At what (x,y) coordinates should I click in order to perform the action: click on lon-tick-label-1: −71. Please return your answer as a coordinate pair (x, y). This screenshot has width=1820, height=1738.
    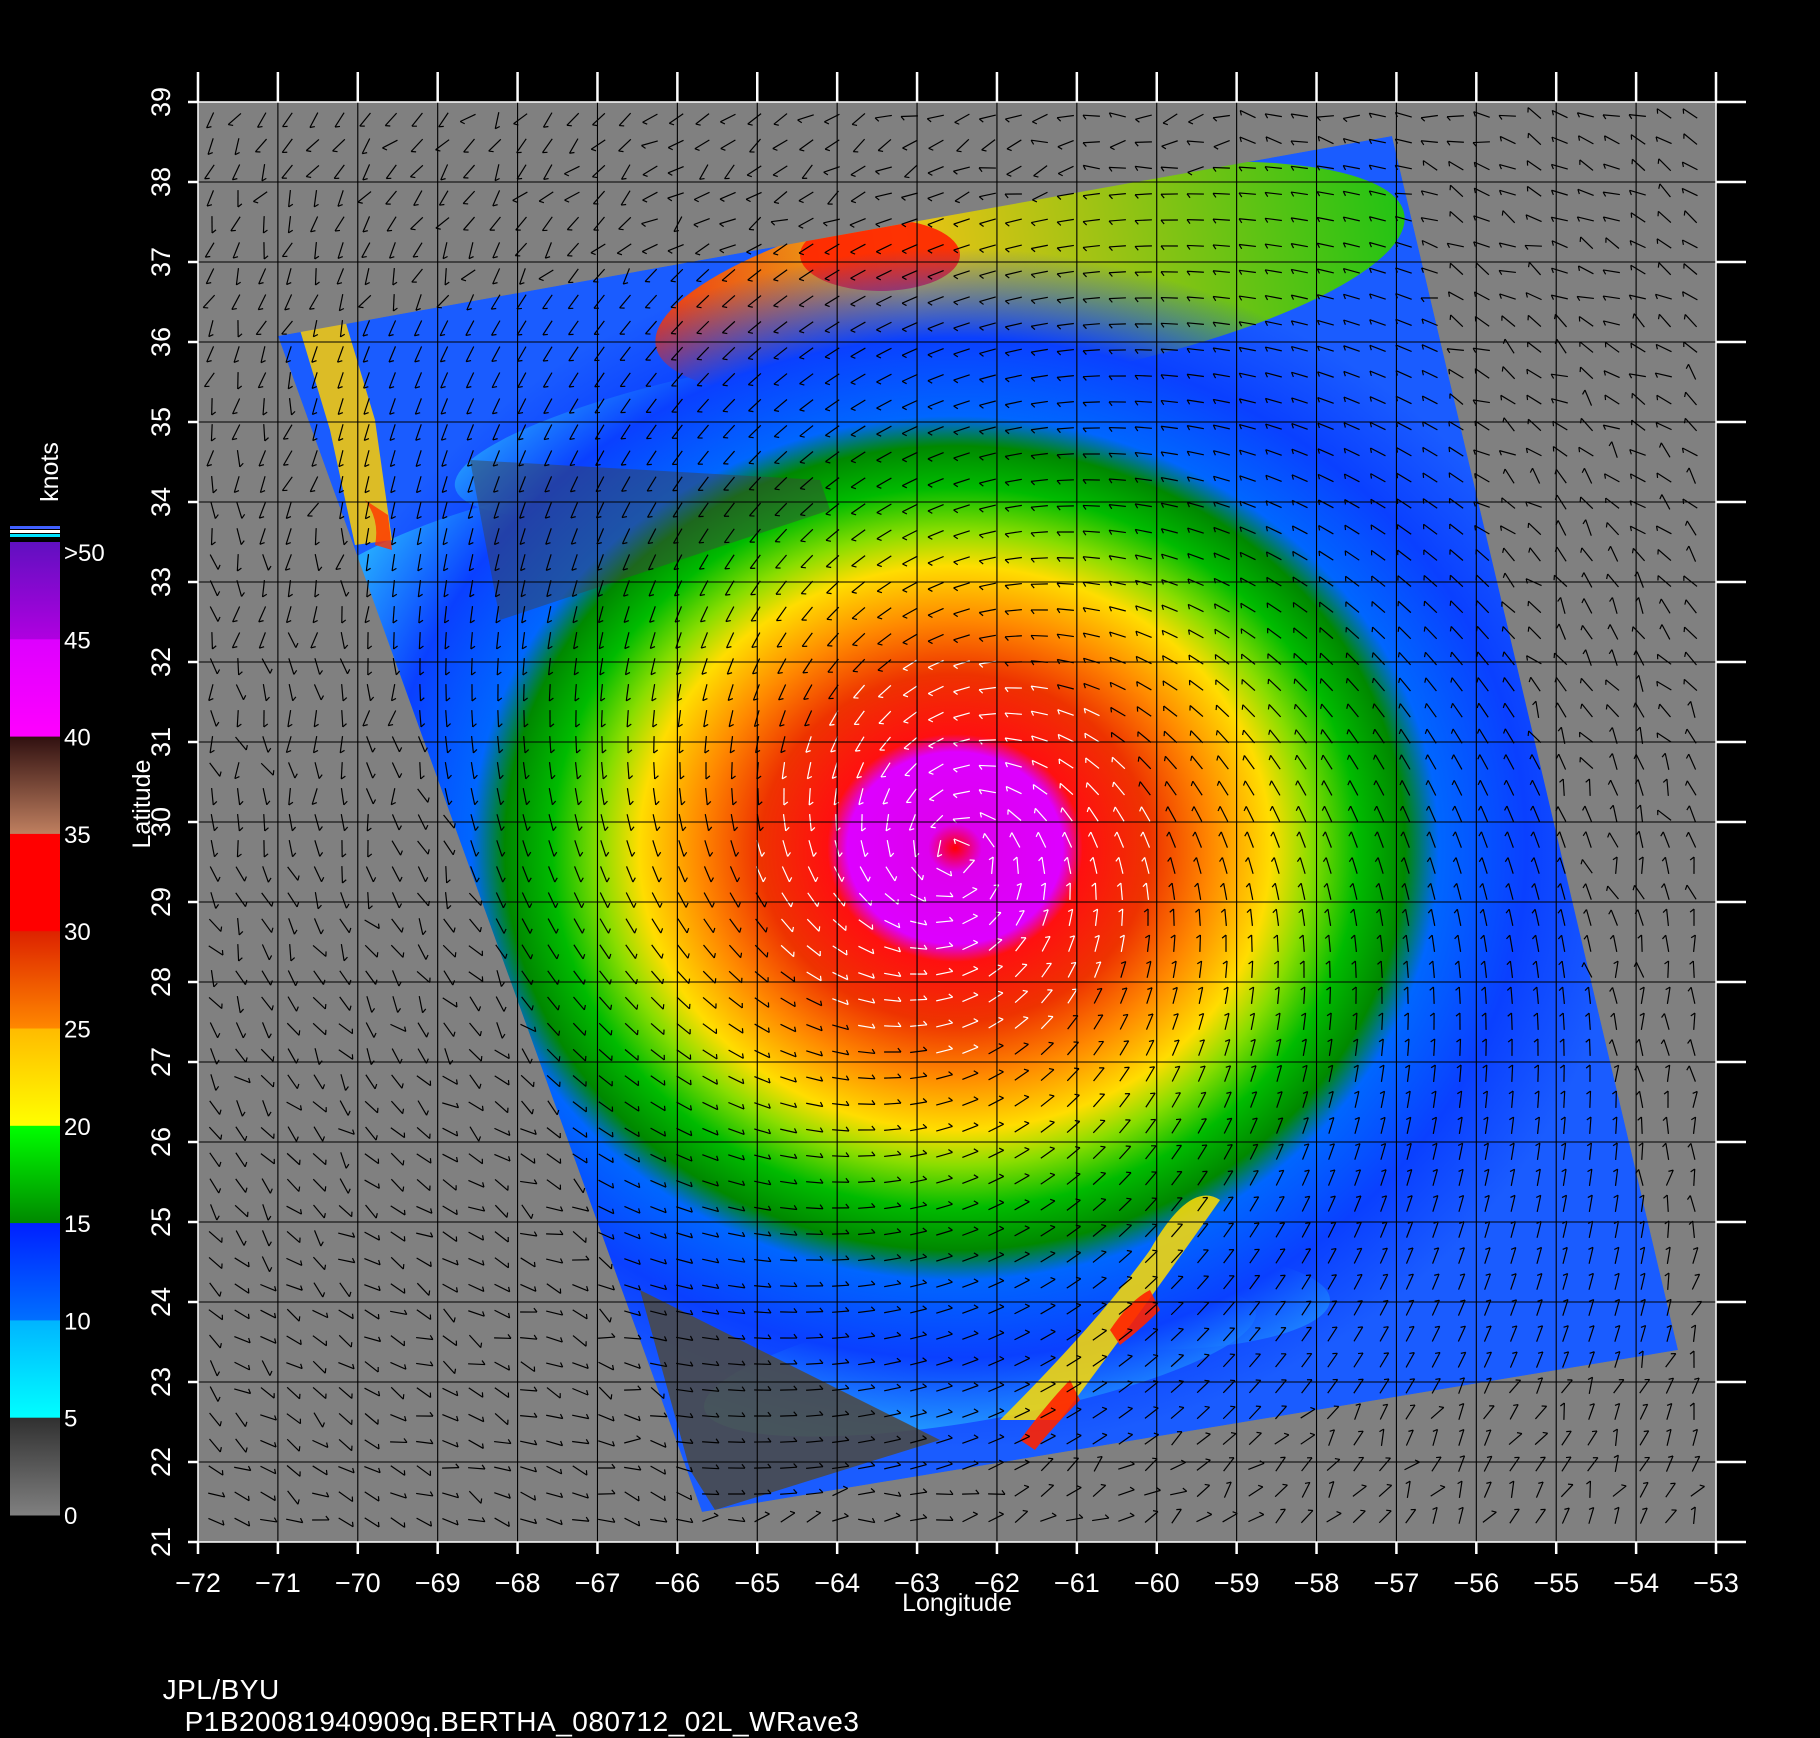
    Looking at the image, I should click on (278, 1583).